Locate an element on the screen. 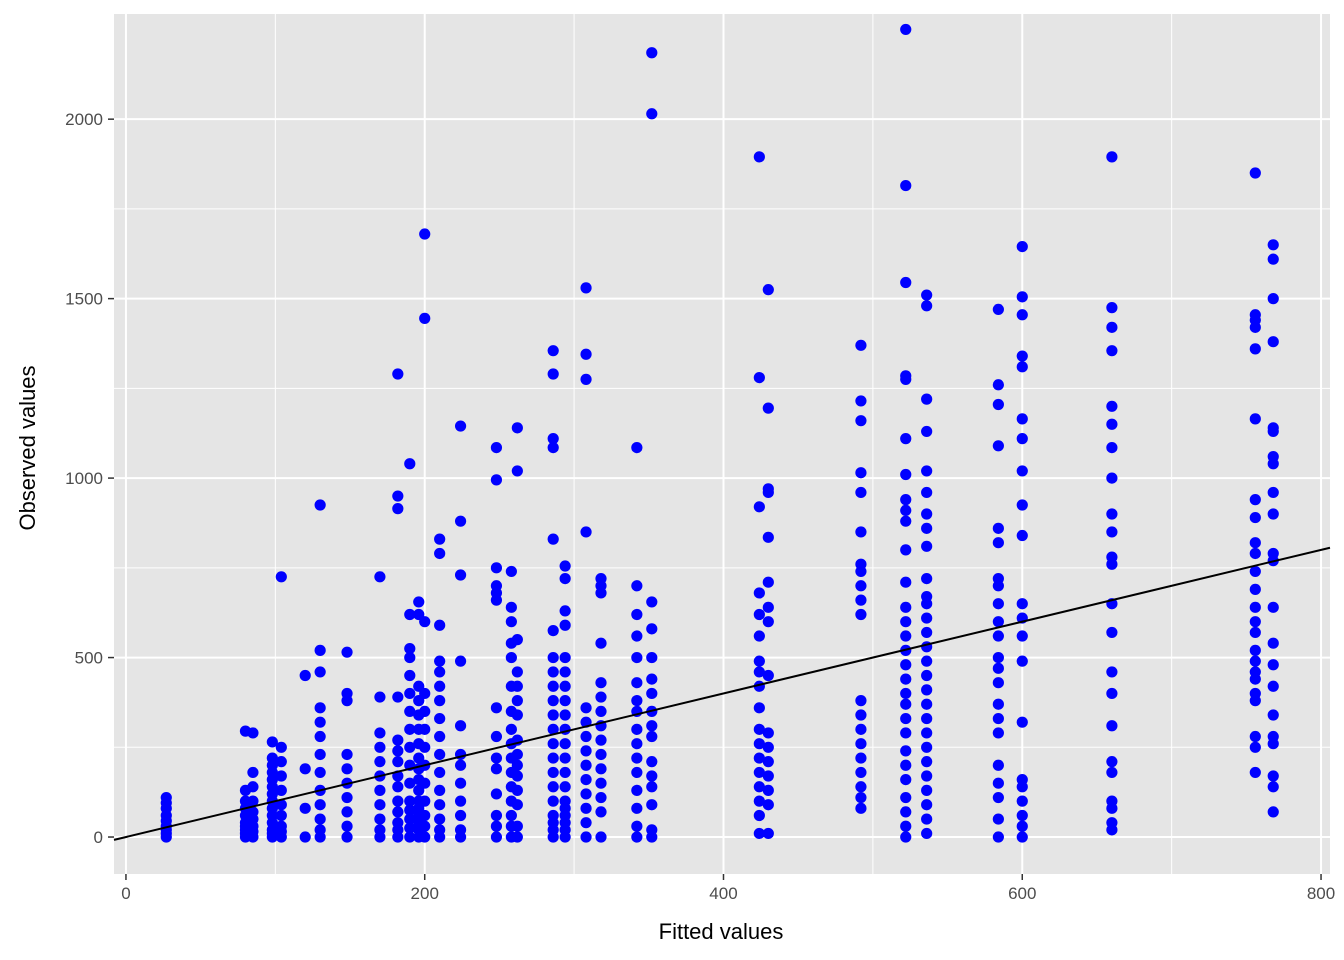 The height and width of the screenshot is (960, 1344). x-tick-label: 400 is located at coordinates (723, 893).